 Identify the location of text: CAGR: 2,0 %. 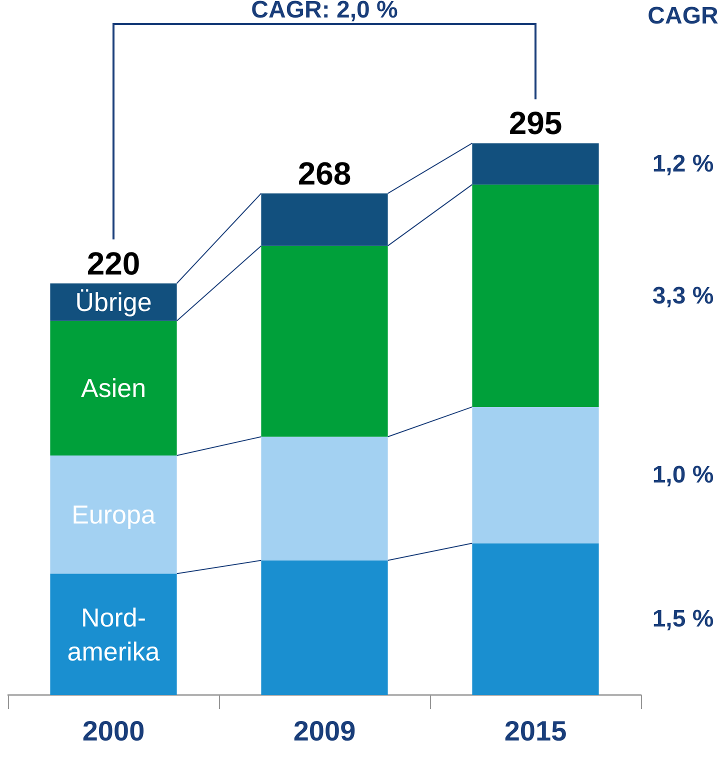
(324, 12).